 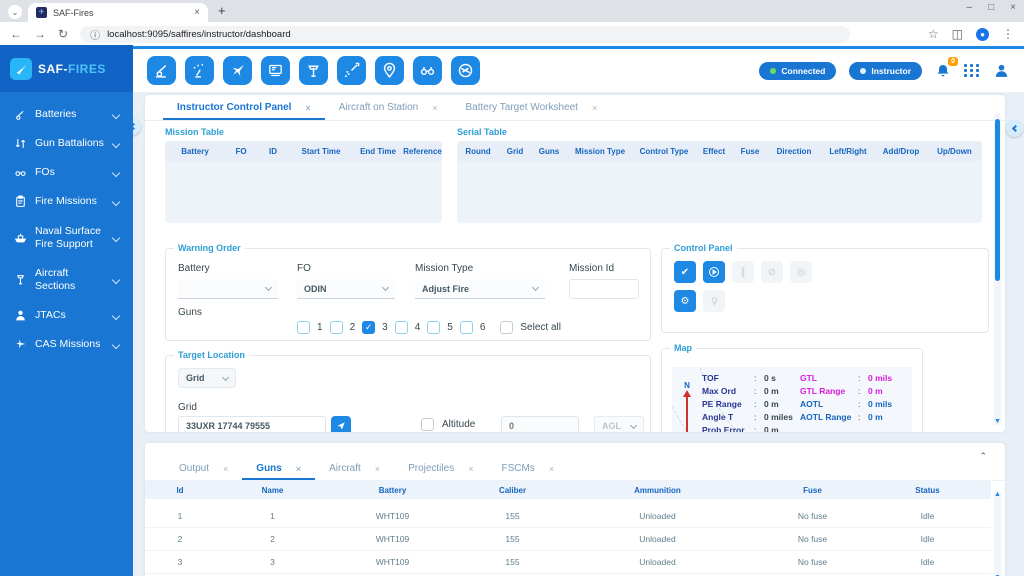 I want to click on mission-type-select: Adjust Fire, so click(x=480, y=289).